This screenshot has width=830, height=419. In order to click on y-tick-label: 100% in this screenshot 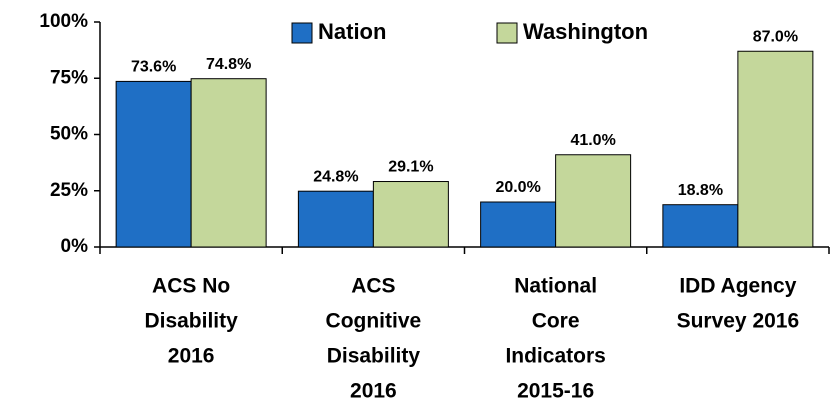, I will do `click(63, 21)`.